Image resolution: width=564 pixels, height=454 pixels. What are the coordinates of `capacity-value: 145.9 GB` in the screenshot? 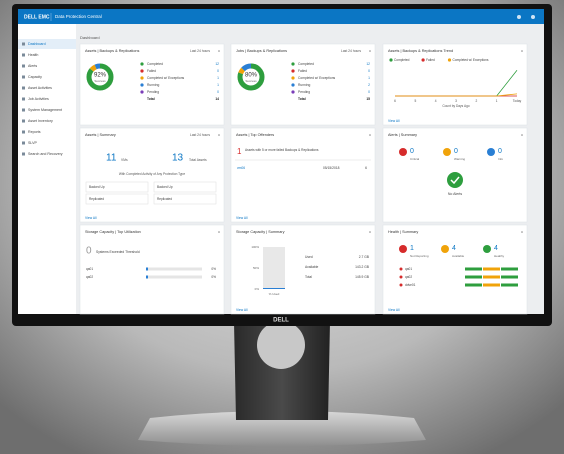 It's located at (362, 277).